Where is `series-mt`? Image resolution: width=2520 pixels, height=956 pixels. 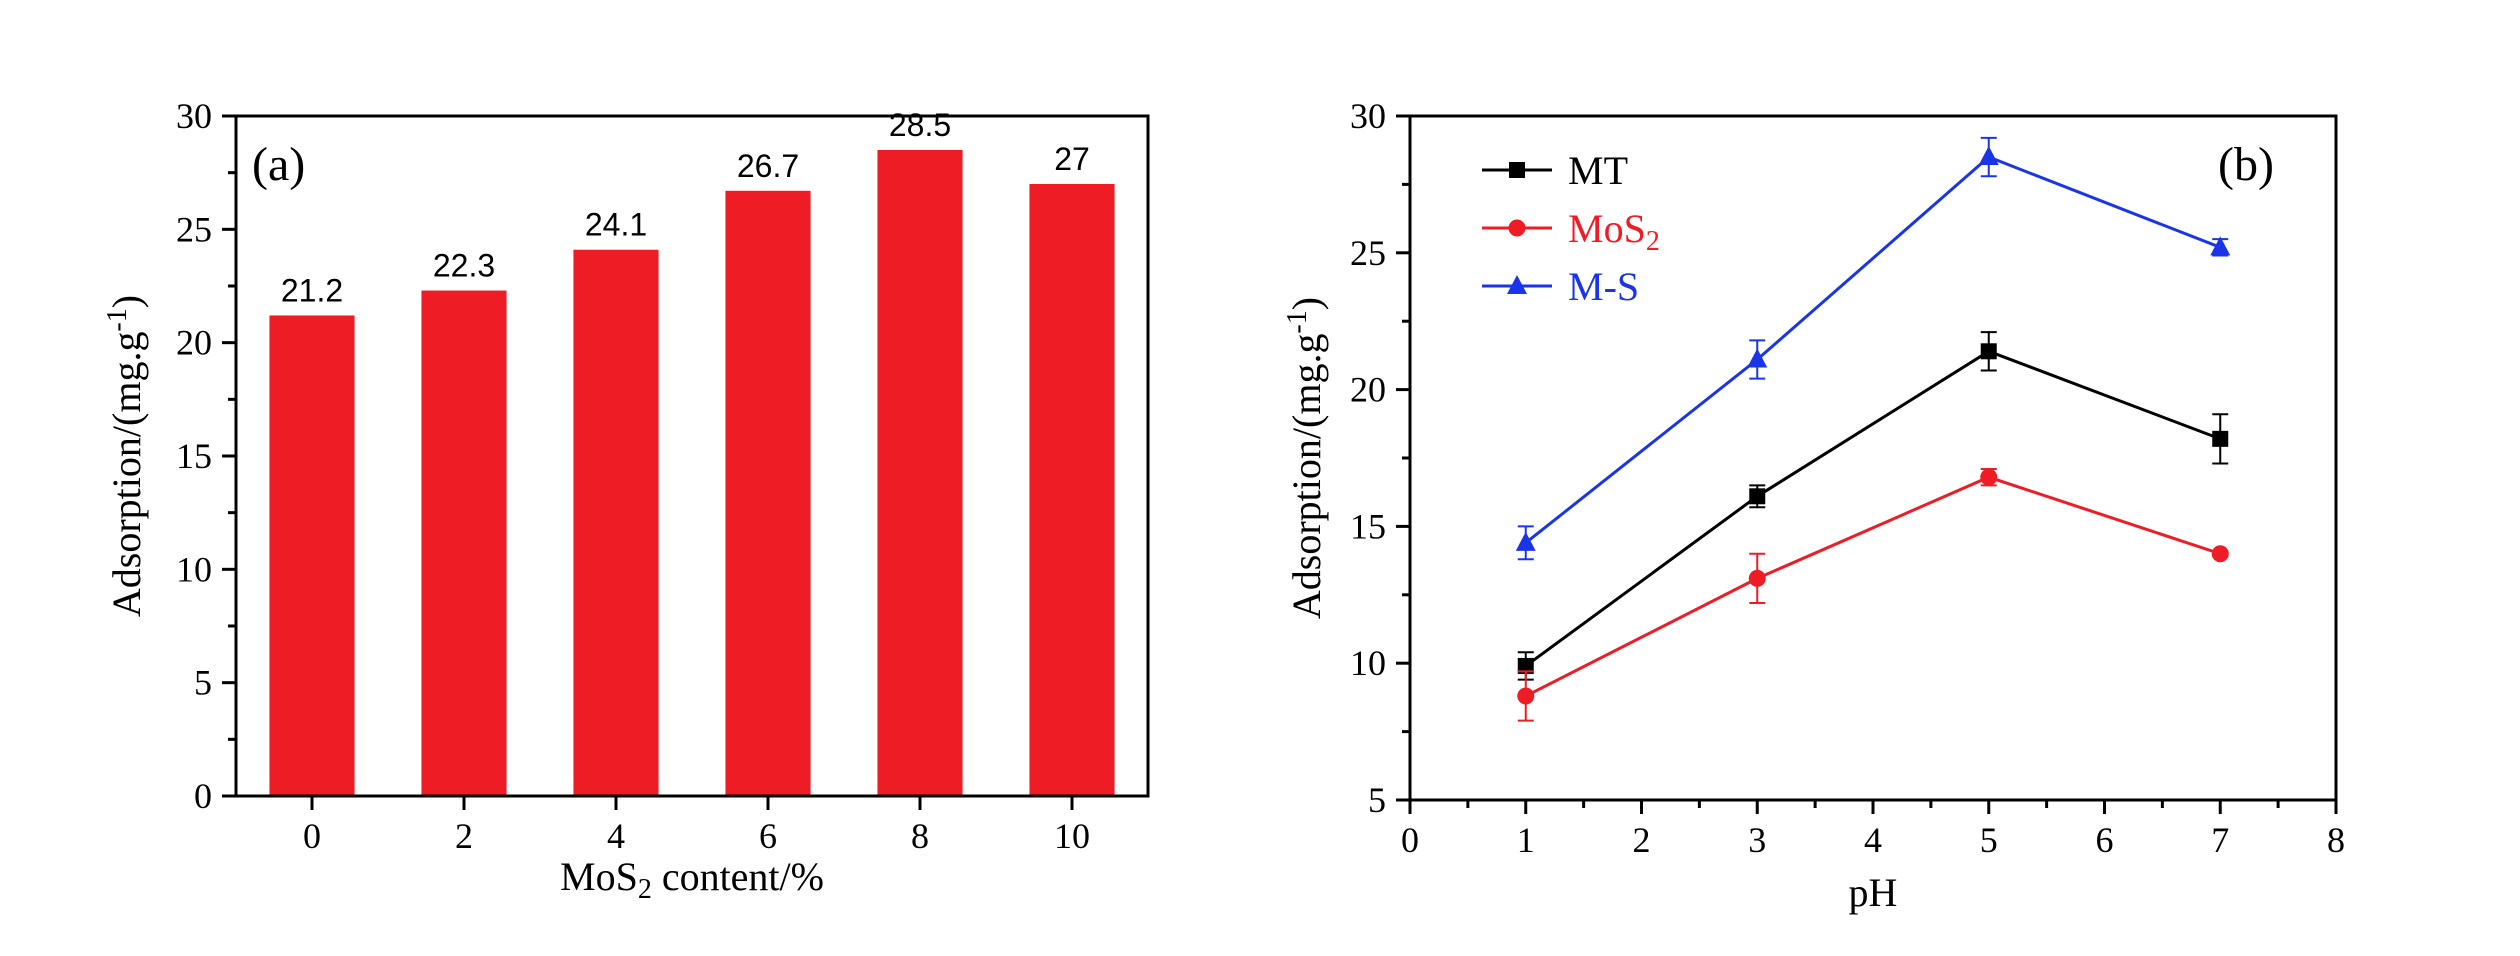
series-mt is located at coordinates (1873, 506).